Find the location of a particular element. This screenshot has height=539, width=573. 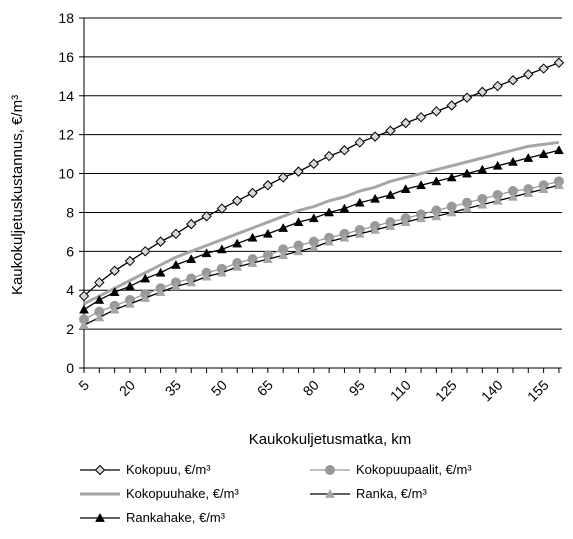

x-tick-label: 5 is located at coordinates (83, 385).